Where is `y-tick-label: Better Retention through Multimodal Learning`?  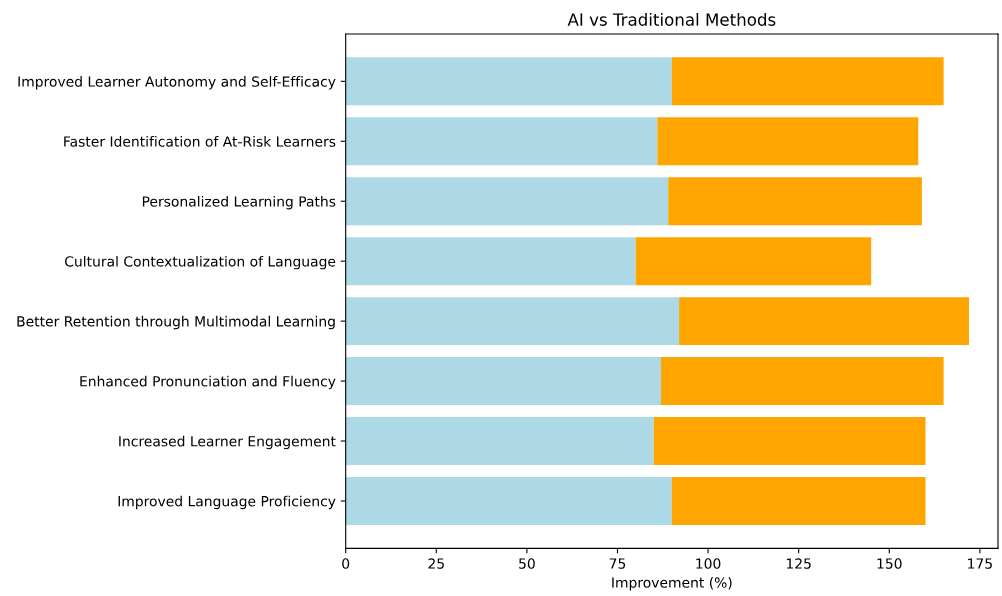
y-tick-label: Better Retention through Multimodal Learning is located at coordinates (176, 322).